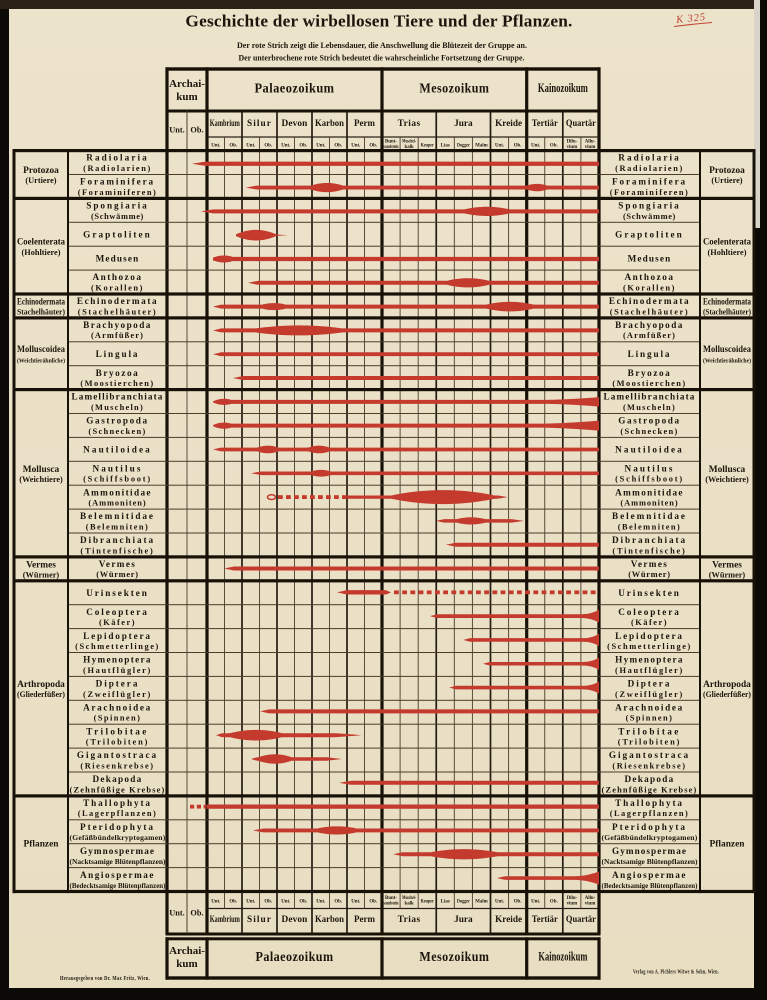 Image resolution: width=767 pixels, height=1000 pixels. What do you see at coordinates (117, 492) in the screenshot?
I see `svg-text: Ammonitidae` at bounding box center [117, 492].